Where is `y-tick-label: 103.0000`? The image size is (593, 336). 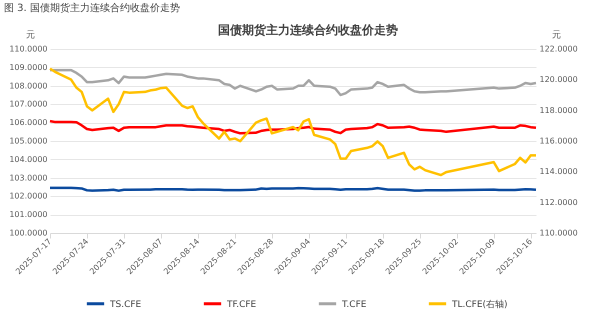 y-tick-label: 103.0000 is located at coordinates (28, 177).